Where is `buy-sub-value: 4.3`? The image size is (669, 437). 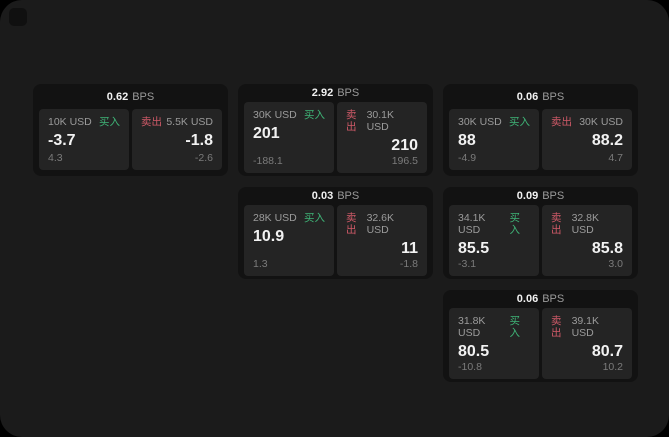
buy-sub-value: 4.3 is located at coordinates (55, 158).